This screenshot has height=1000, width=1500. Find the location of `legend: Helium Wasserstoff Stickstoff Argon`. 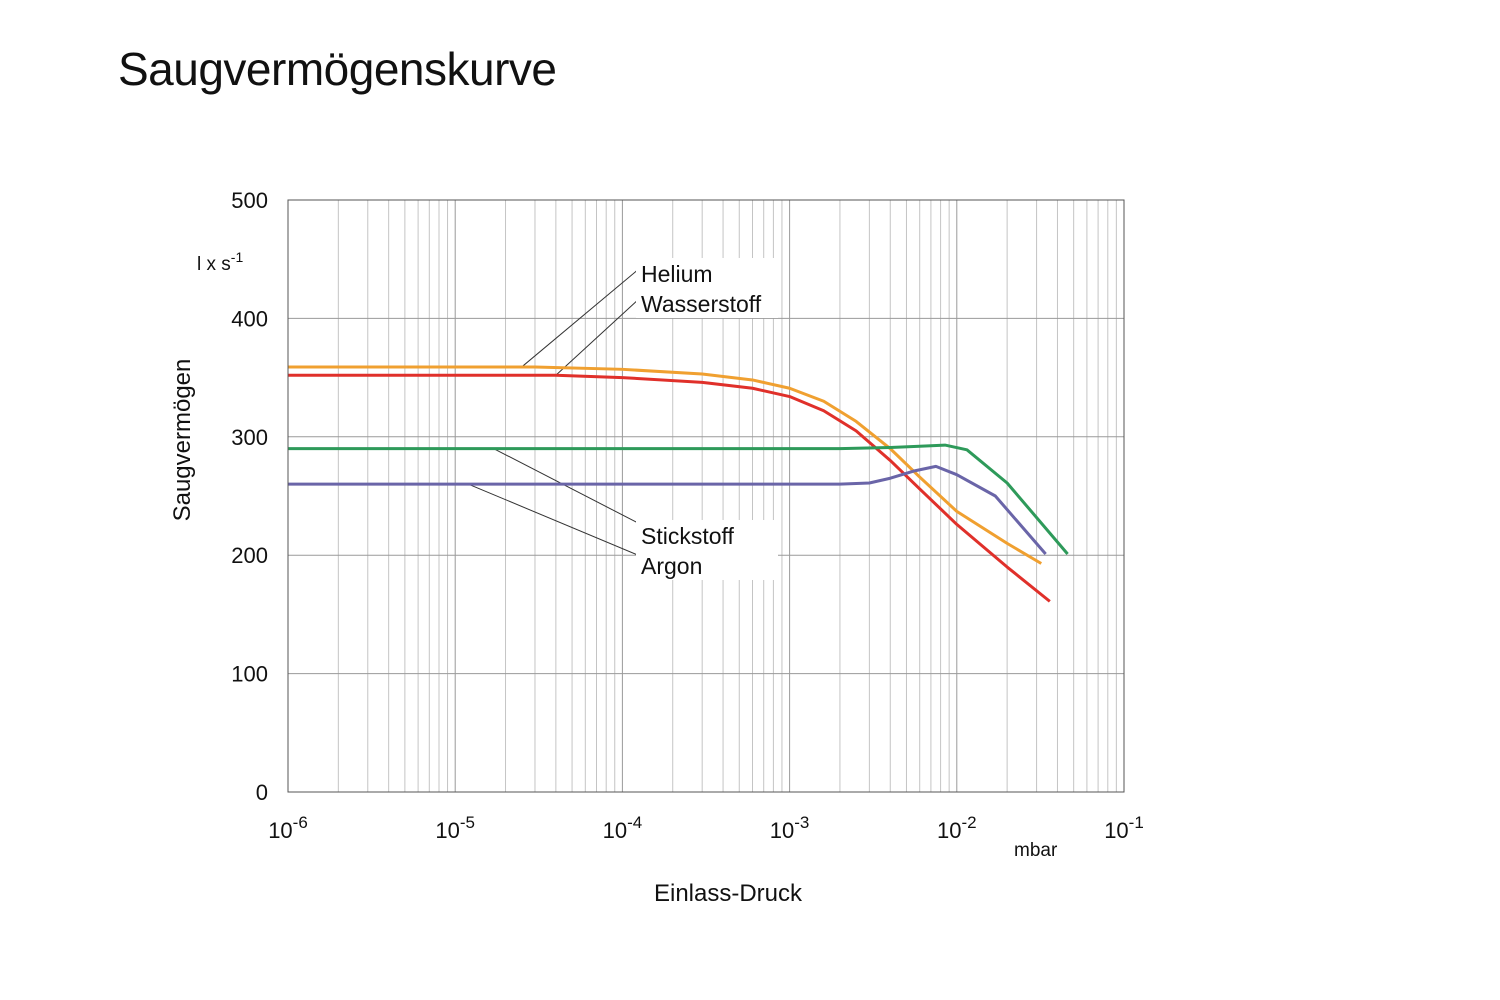

legend: Helium Wasserstoff Stickstoff Argon is located at coordinates (707, 419).